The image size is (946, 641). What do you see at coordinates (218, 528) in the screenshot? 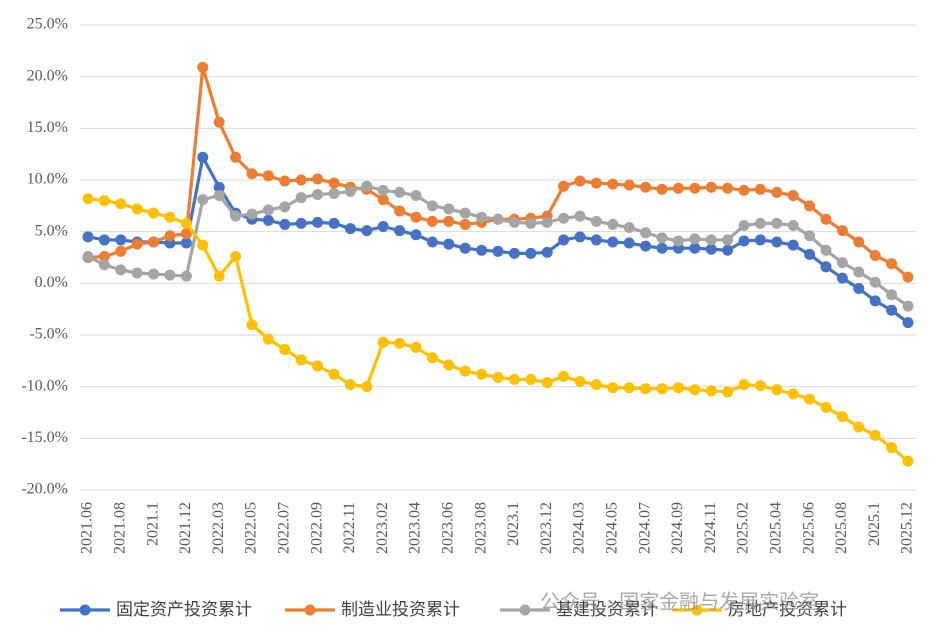
I see `x-tick-label: 2022.03` at bounding box center [218, 528].